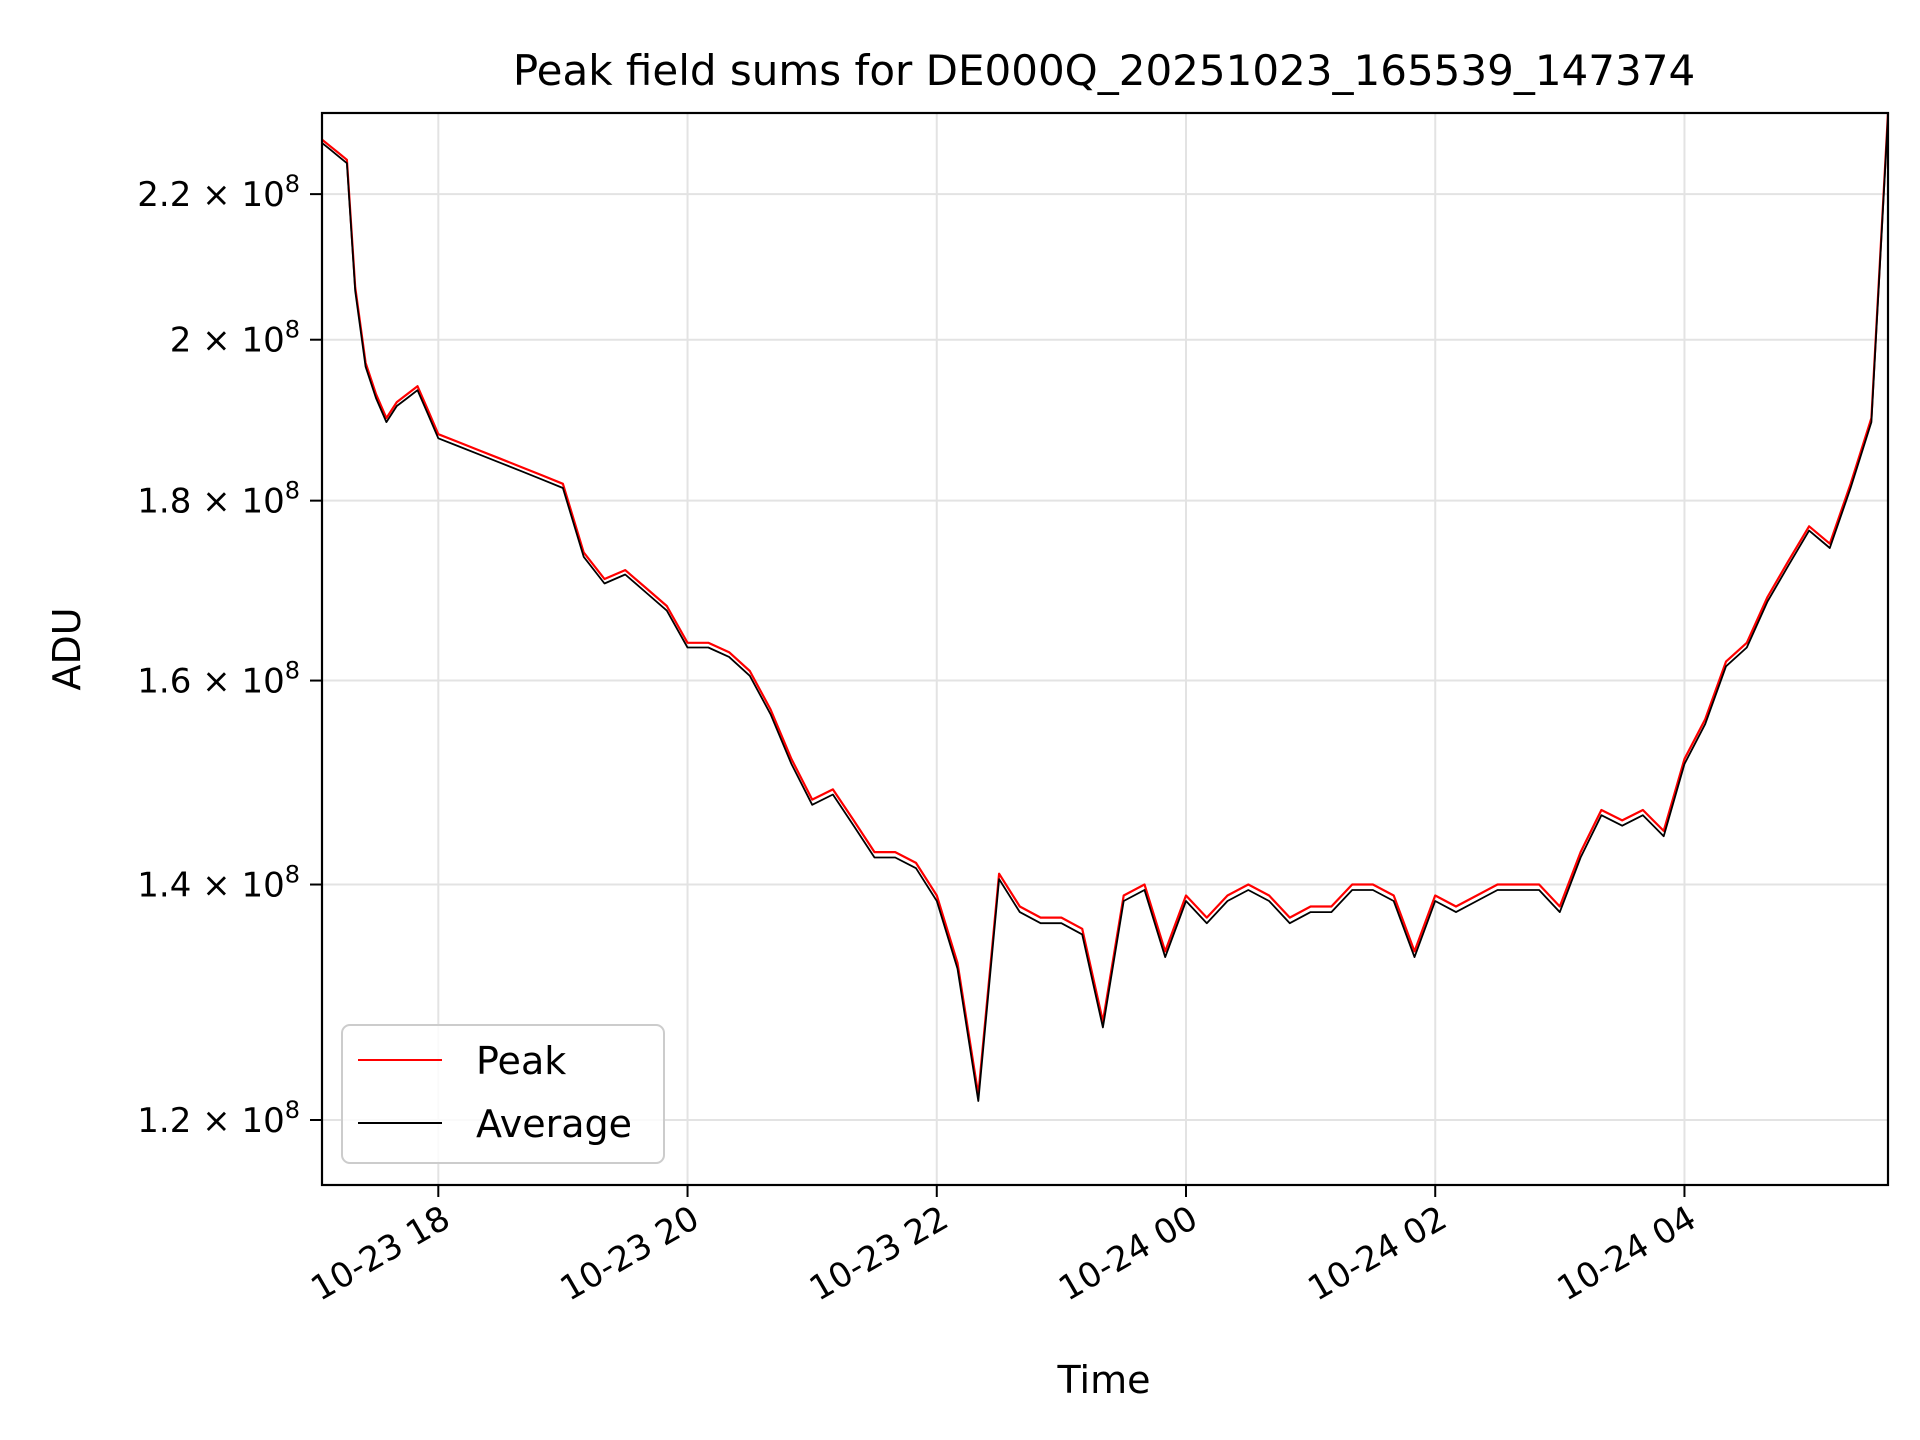  What do you see at coordinates (164, 682) in the screenshot?
I see `y-tick-mantissa: 1.6` at bounding box center [164, 682].